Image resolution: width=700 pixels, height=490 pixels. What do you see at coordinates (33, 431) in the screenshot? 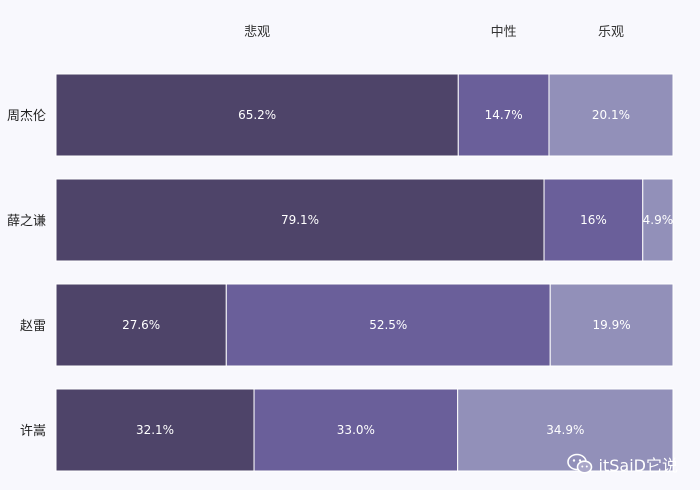
I see `row-label-3: 许嵩` at bounding box center [33, 431].